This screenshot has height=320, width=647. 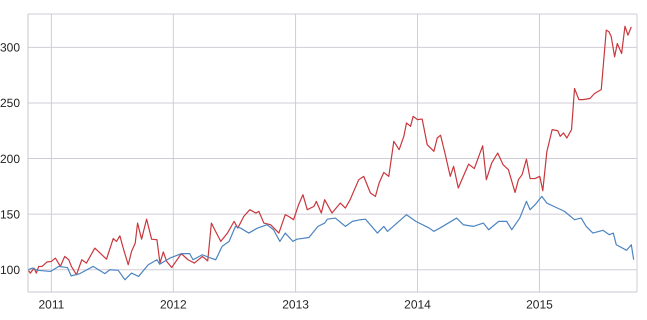 I want to click on x-tick-label: 2015, so click(x=540, y=305).